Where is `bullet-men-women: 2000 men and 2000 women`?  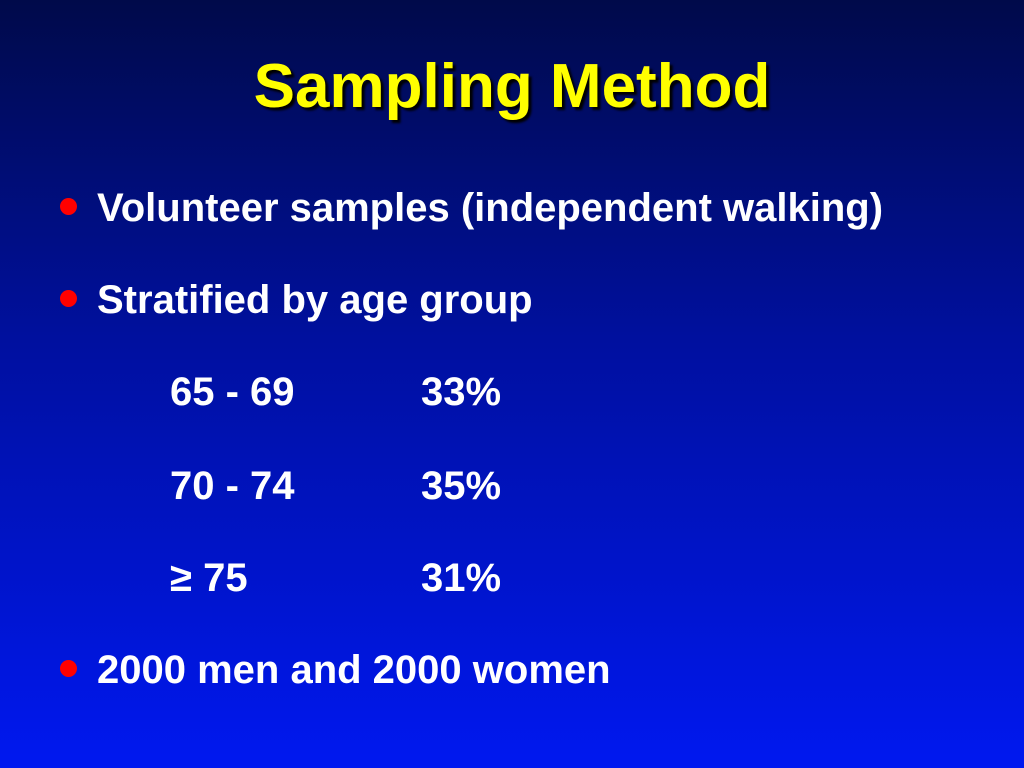
bullet-men-women: 2000 men and 2000 women is located at coordinates (335, 670).